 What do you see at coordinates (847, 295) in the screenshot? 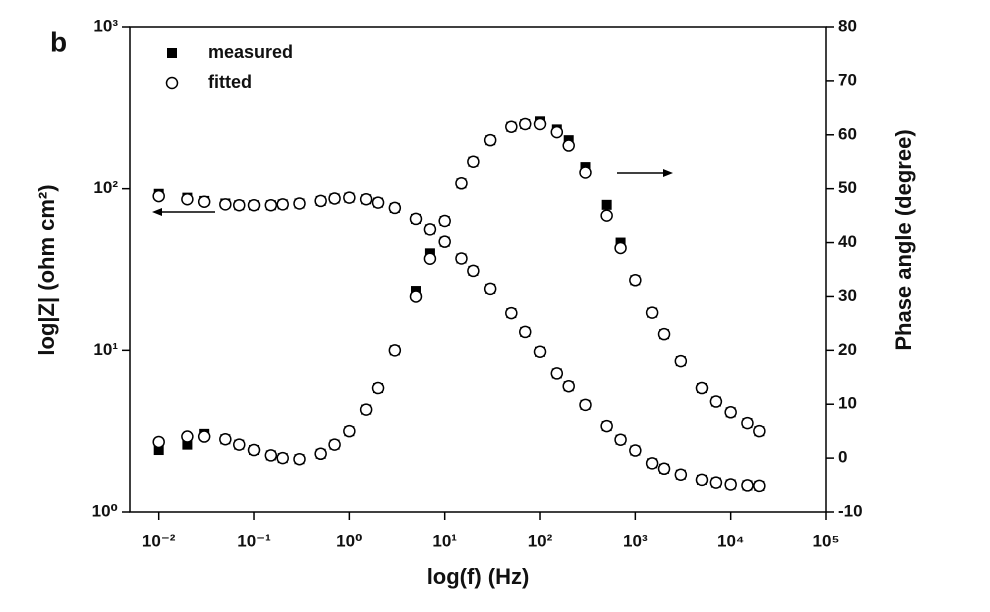
I see `y2-tick-label: 30` at bounding box center [847, 295].